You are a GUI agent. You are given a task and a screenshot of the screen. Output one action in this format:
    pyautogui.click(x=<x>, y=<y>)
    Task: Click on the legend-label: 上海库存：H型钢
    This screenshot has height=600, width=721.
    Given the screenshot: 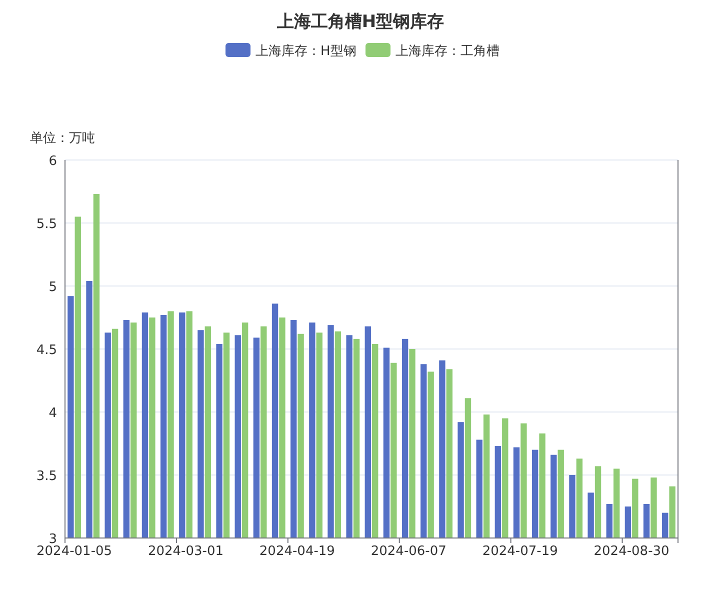 What is the action you would take?
    pyautogui.click(x=306, y=51)
    